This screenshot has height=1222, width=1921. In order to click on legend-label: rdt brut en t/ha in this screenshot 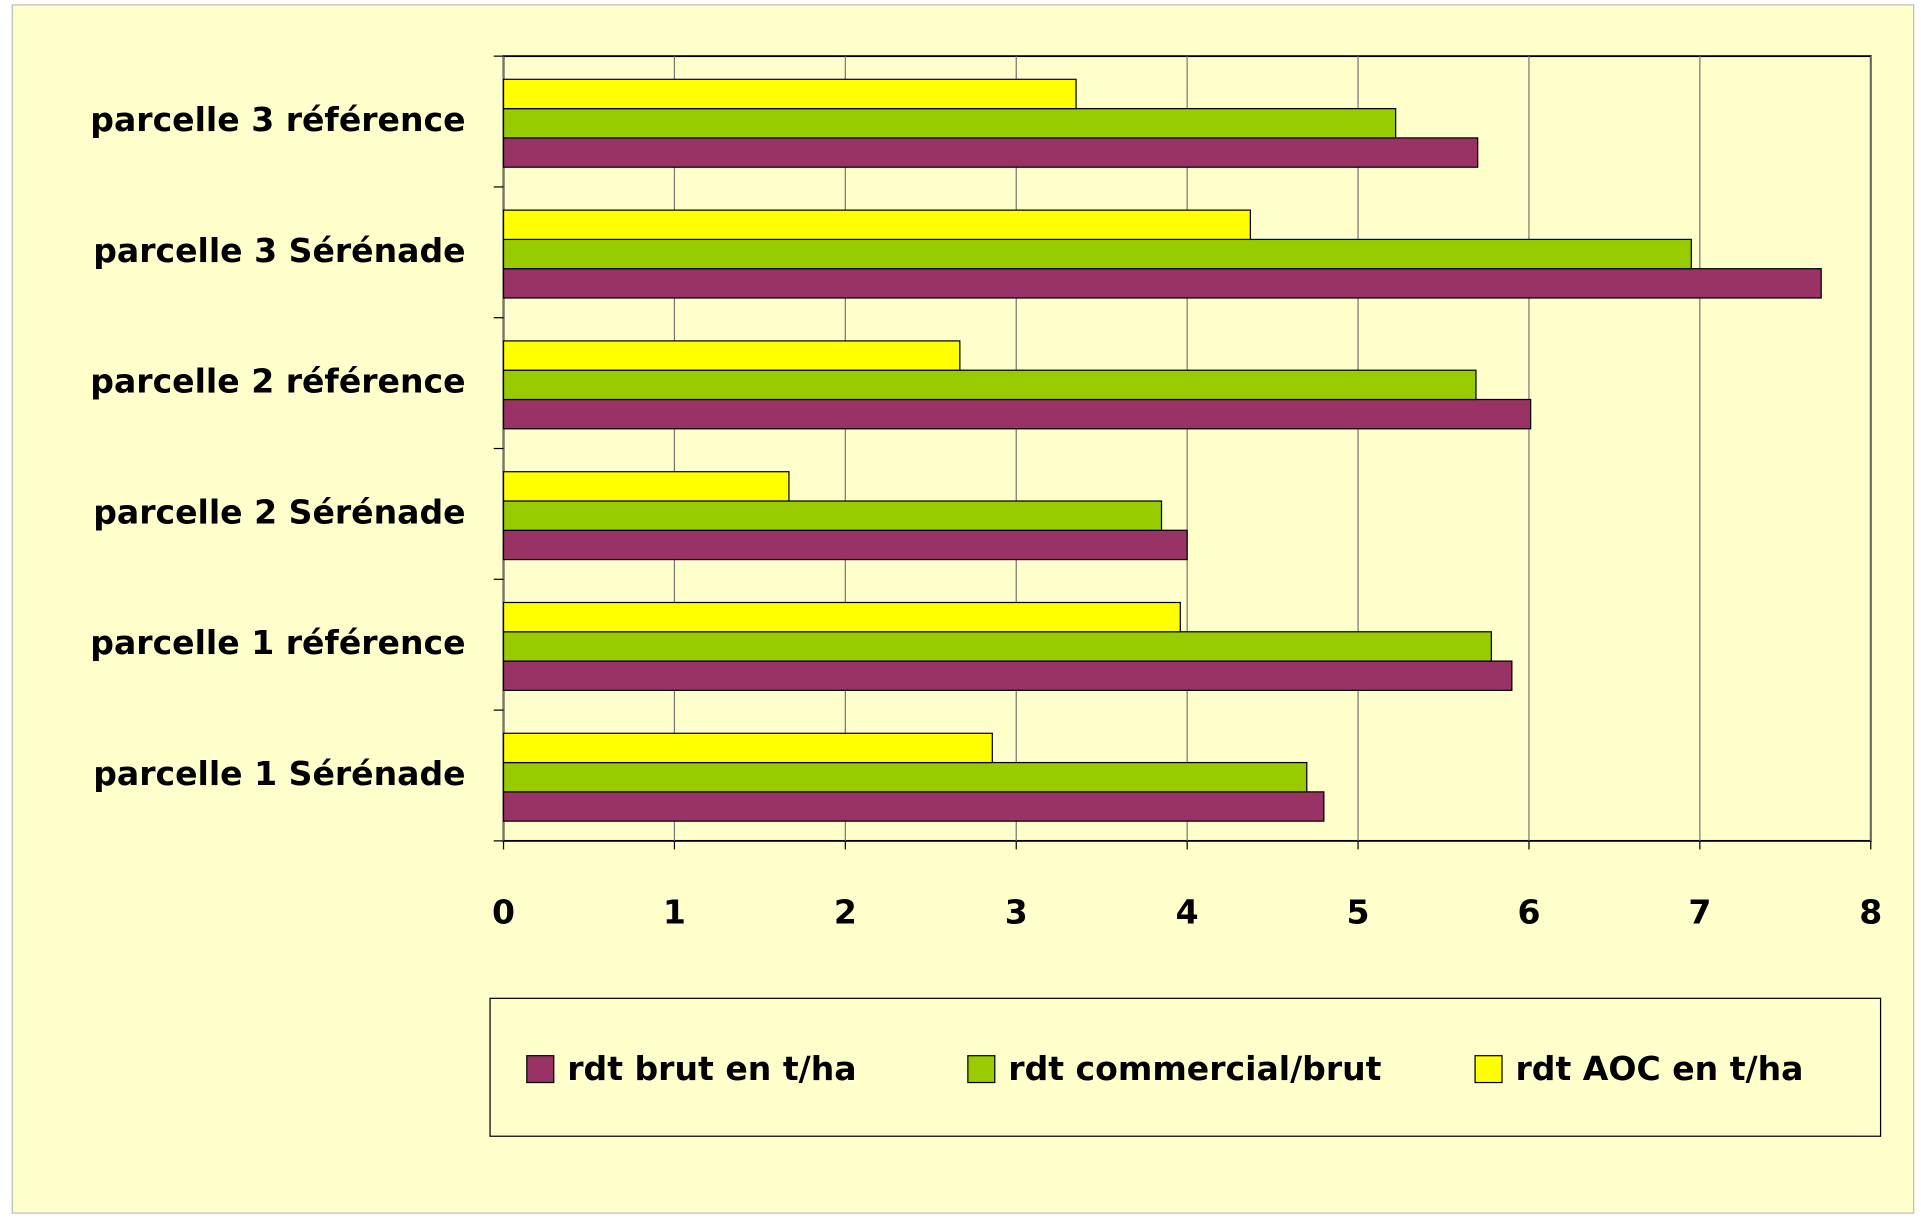, I will do `click(711, 1068)`.